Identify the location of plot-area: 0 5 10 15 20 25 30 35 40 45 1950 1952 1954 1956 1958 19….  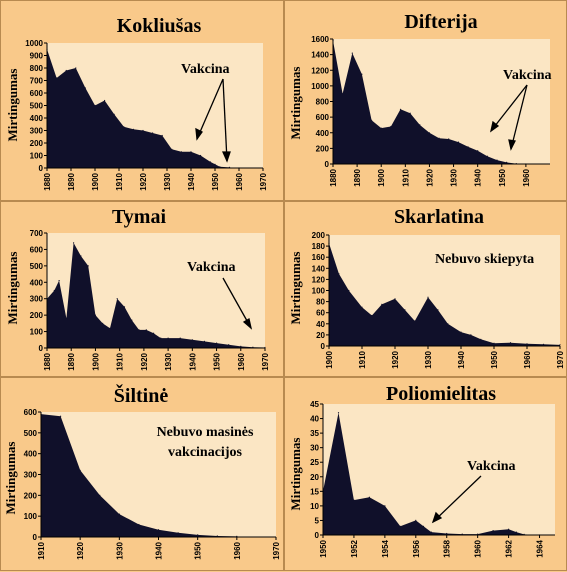
(432, 479).